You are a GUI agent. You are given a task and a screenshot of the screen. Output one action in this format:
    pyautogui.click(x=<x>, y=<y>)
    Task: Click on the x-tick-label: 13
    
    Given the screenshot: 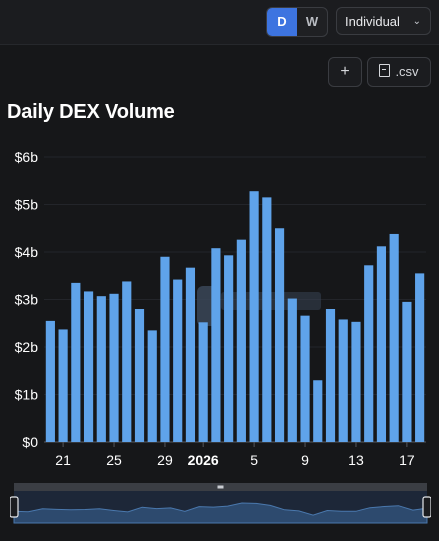 What is the action you would take?
    pyautogui.click(x=356, y=460)
    